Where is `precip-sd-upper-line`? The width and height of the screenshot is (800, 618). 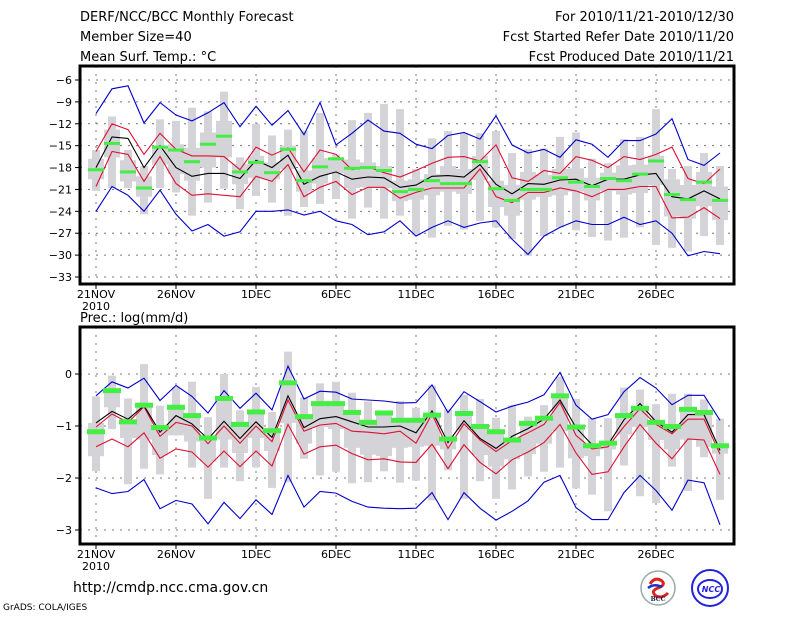
precip-sd-upper-line is located at coordinates (408, 426).